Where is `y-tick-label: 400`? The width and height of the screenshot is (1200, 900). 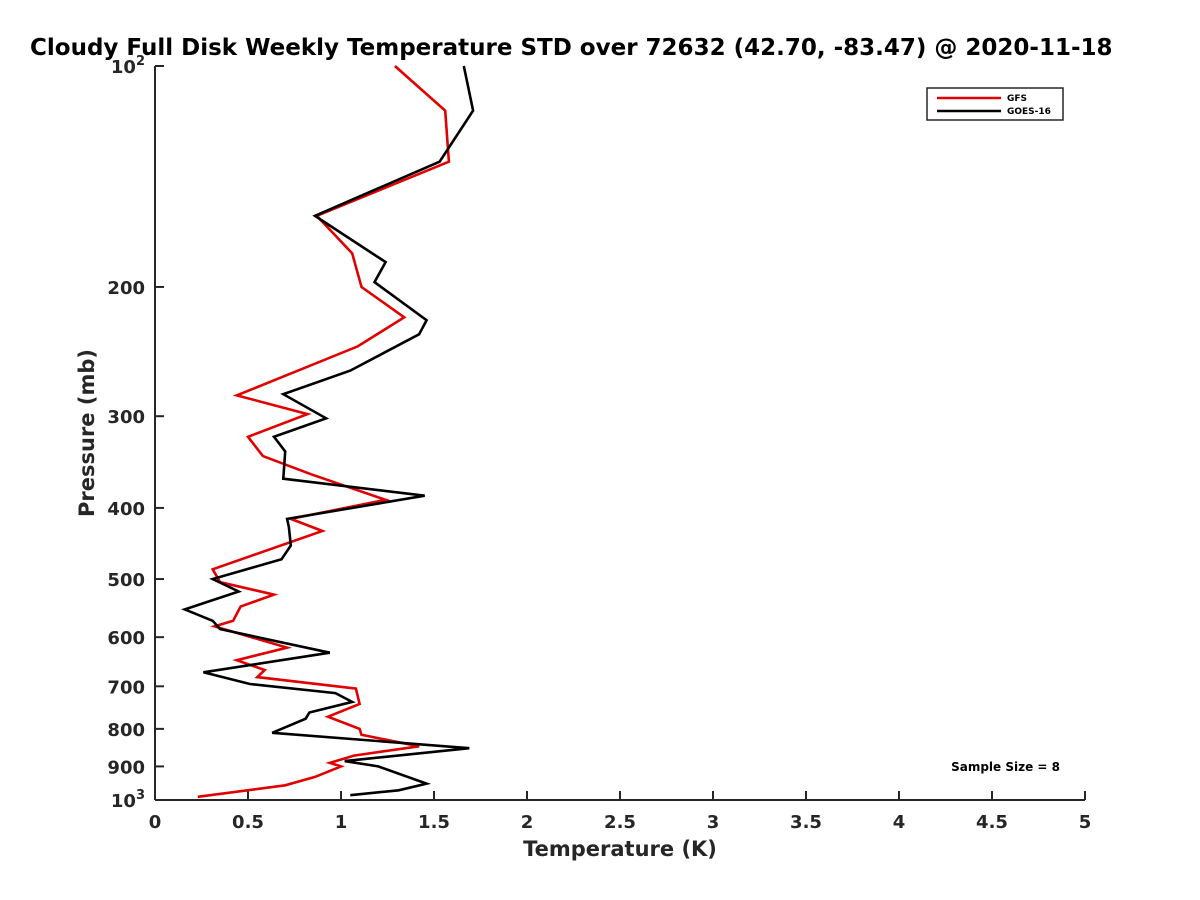 y-tick-label: 400 is located at coordinates (126, 509).